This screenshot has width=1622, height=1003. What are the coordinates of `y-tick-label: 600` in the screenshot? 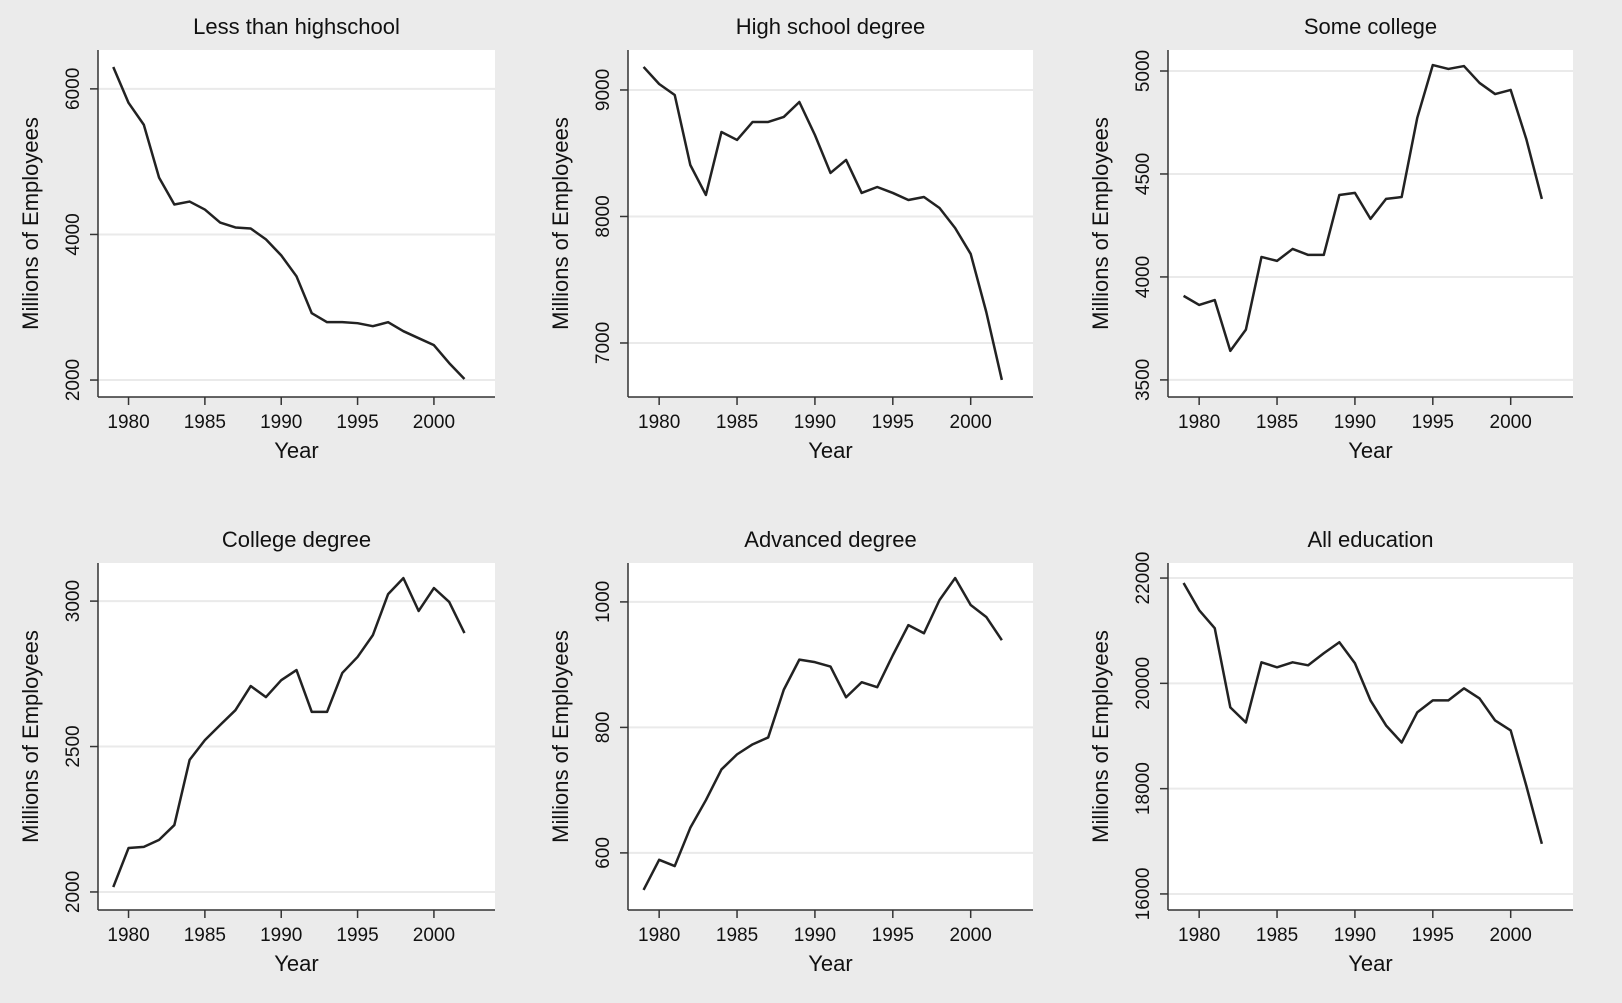 It's located at (603, 853).